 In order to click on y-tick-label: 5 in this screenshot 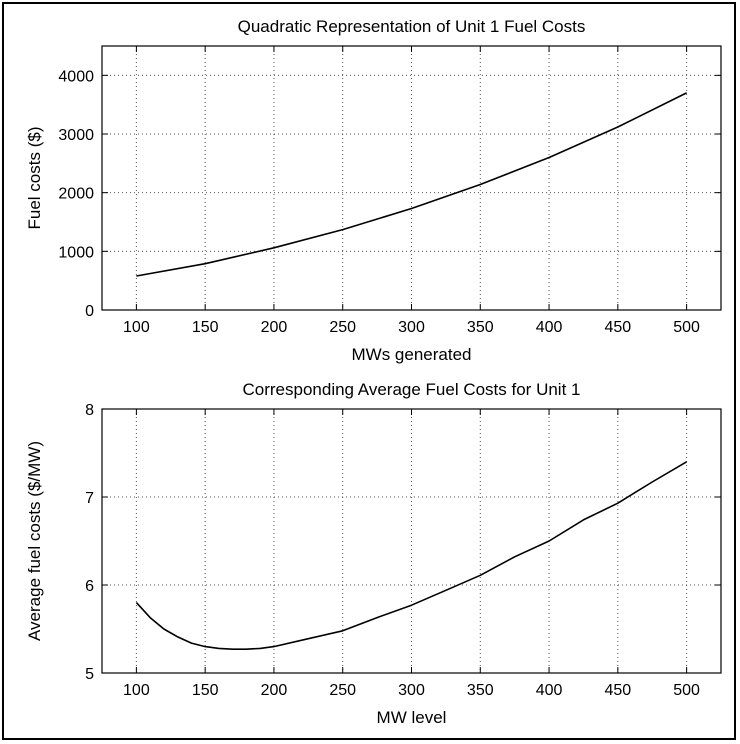, I will do `click(89, 674)`.